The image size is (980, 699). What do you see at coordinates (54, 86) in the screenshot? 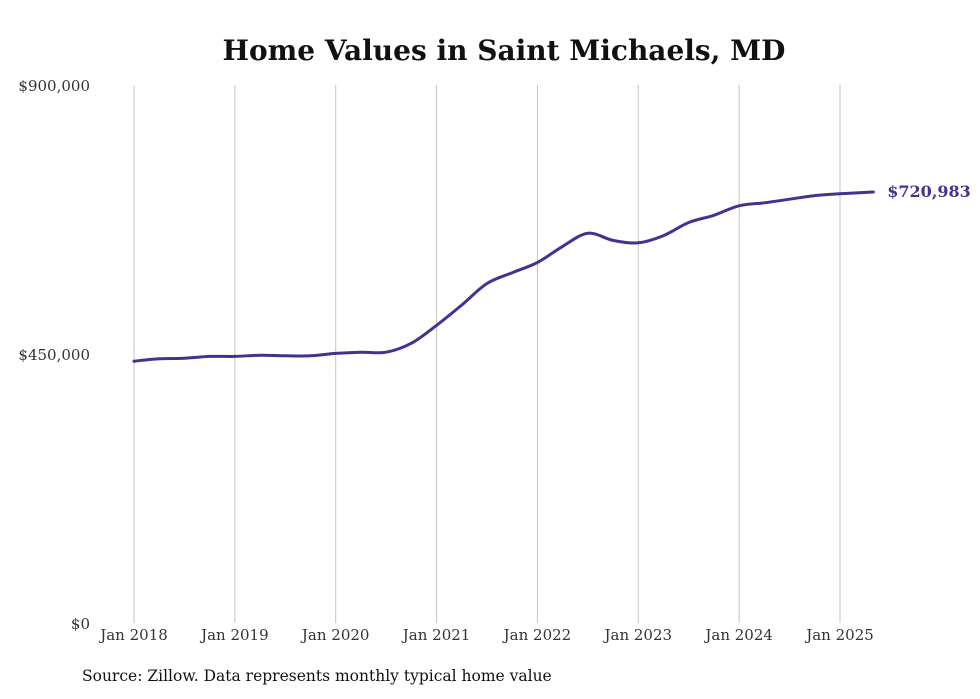
I see `y-tick-label: $900,000` at bounding box center [54, 86].